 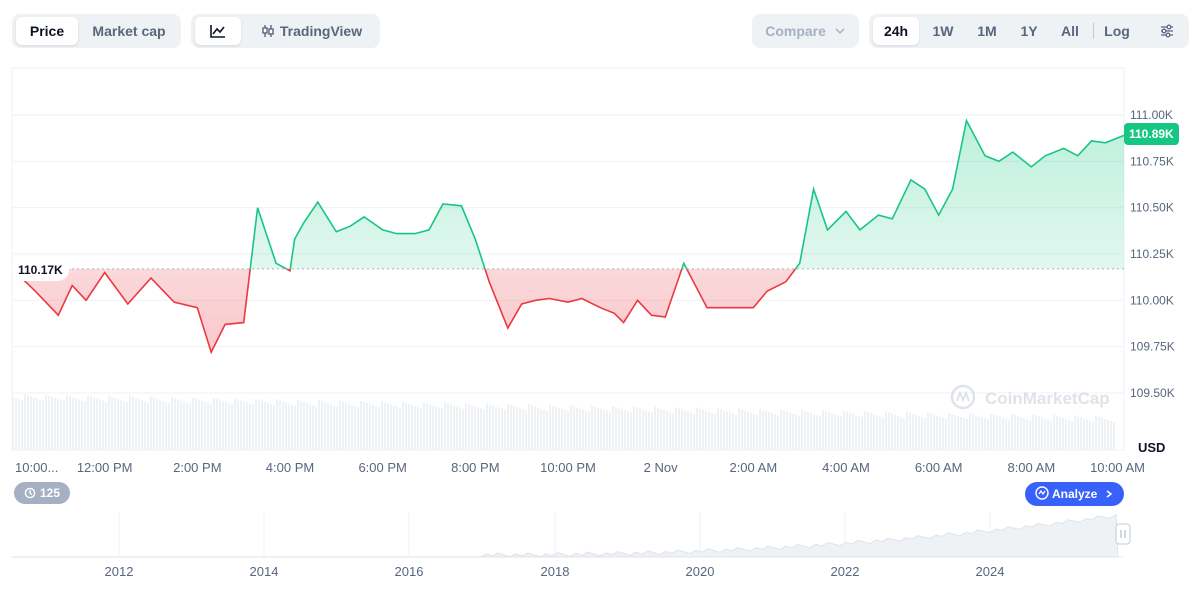 I want to click on history-button: 125, so click(x=42, y=493).